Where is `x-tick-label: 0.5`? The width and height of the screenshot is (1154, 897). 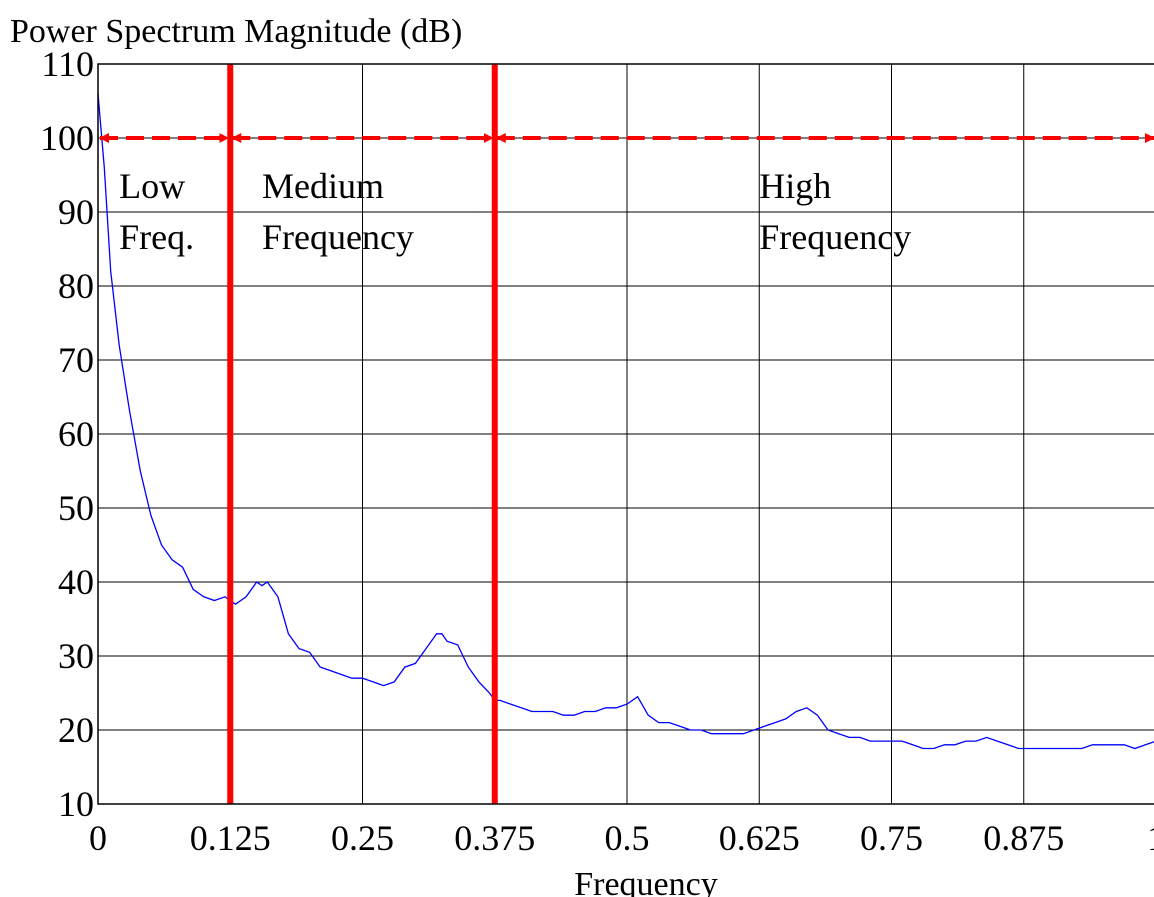
x-tick-label: 0.5 is located at coordinates (627, 838).